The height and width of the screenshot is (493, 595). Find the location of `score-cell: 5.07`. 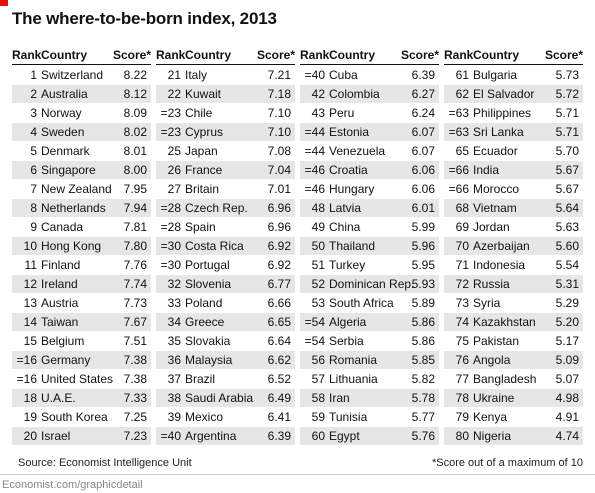

score-cell: 5.07 is located at coordinates (567, 379).